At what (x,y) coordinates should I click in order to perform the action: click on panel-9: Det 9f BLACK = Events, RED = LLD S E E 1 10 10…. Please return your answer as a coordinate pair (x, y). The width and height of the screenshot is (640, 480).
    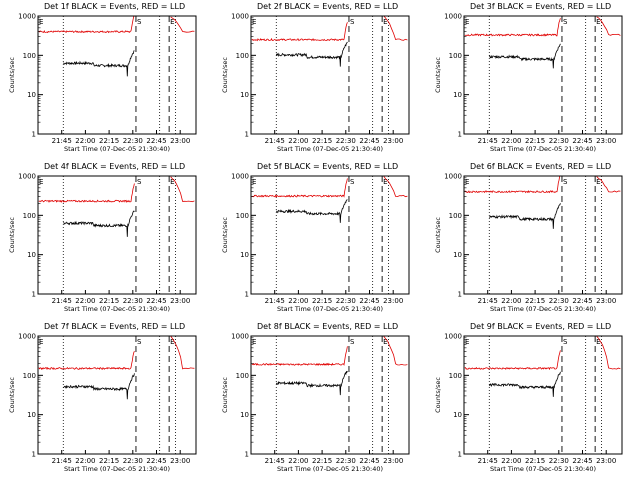
    Looking at the image, I should click on (528, 397).